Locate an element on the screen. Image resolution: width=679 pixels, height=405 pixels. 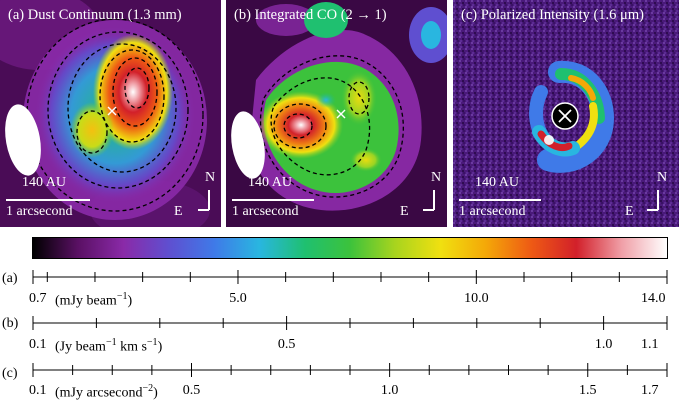
tick-label: 14.0 is located at coordinates (653, 298).